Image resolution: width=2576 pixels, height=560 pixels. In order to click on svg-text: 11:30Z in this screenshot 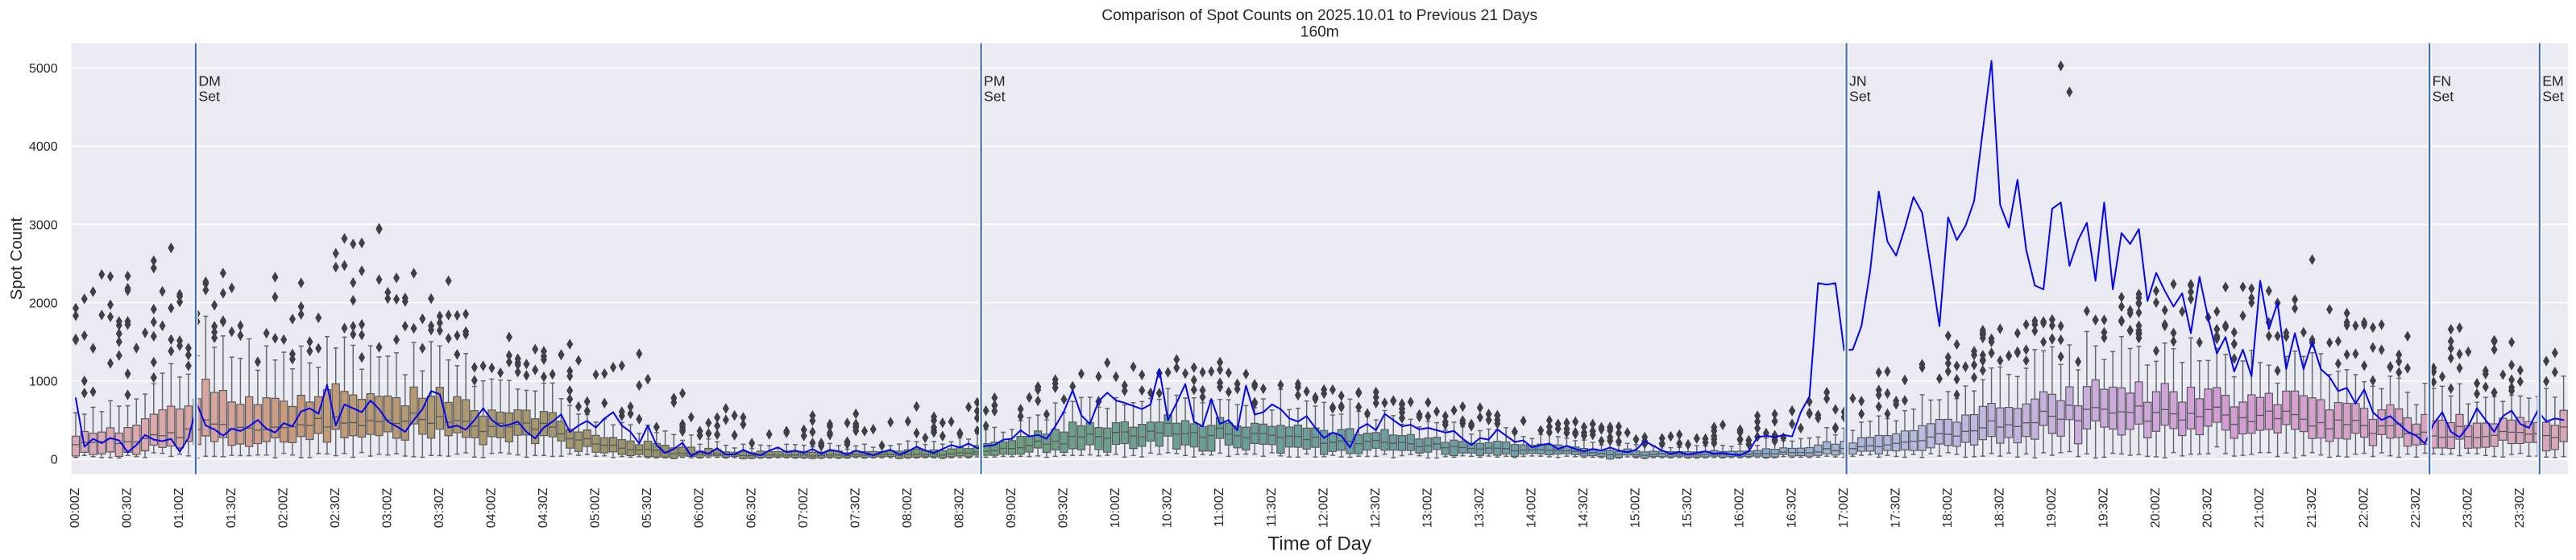, I will do `click(1272, 507)`.